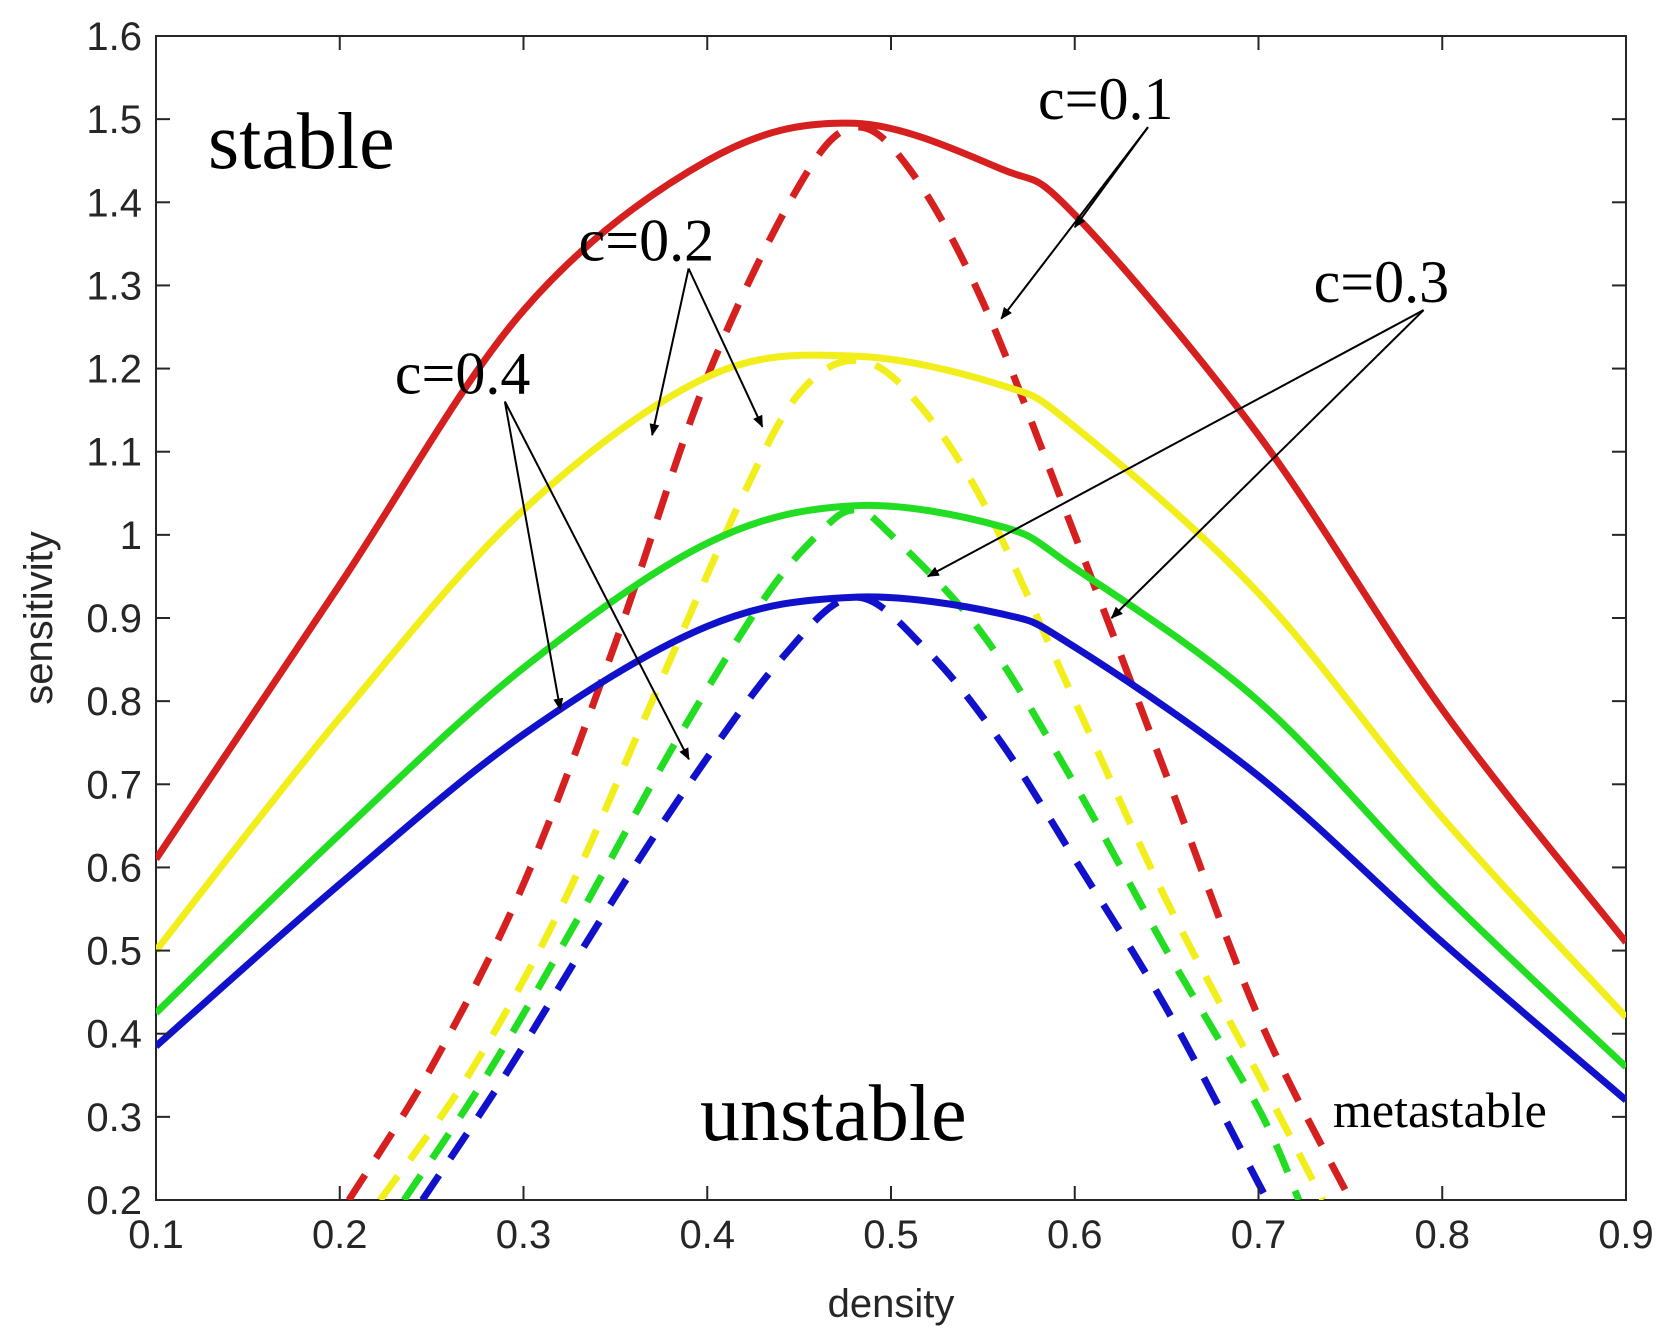  I want to click on y-tick-label: 0.4, so click(114, 1035).